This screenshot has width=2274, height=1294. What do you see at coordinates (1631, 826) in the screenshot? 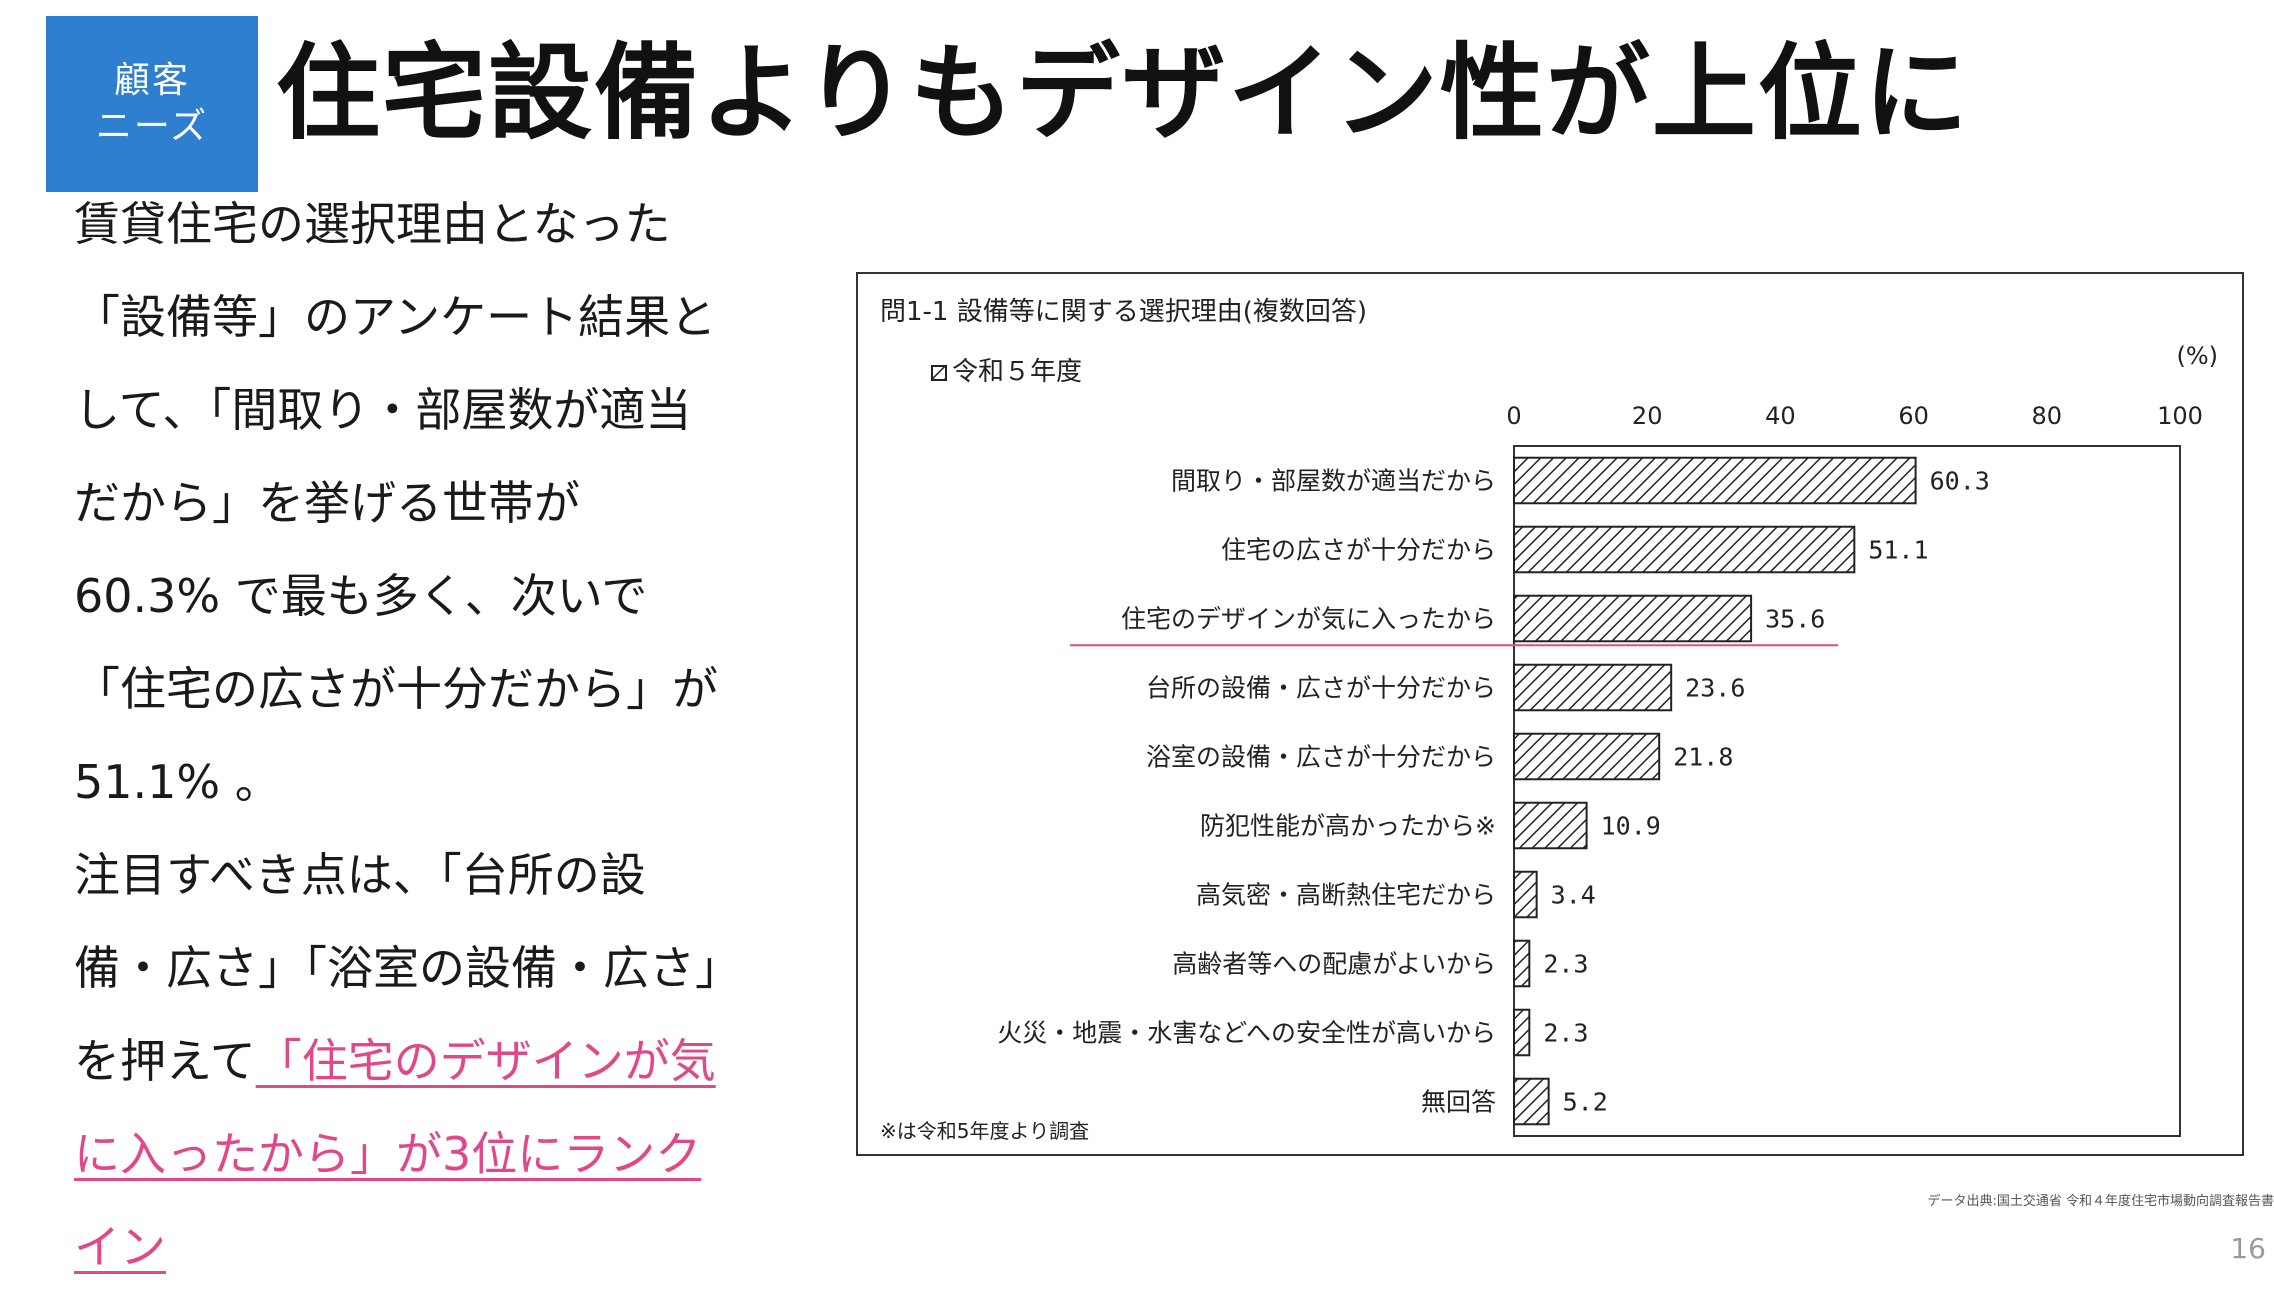
I see `value-label: 10.9` at bounding box center [1631, 826].